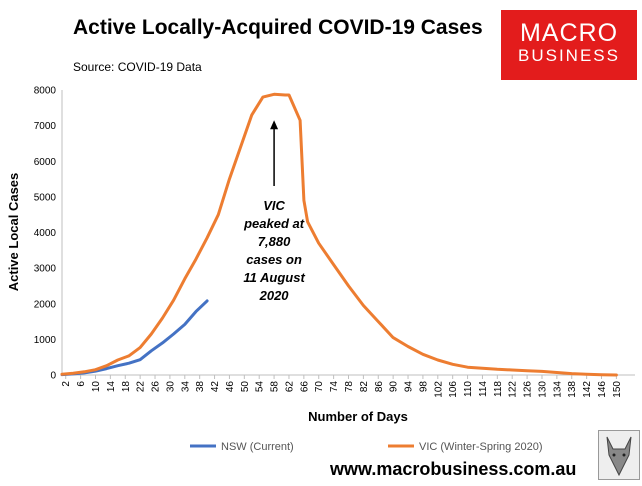  What do you see at coordinates (81, 384) in the screenshot?
I see `x-tick-label: 6` at bounding box center [81, 384].